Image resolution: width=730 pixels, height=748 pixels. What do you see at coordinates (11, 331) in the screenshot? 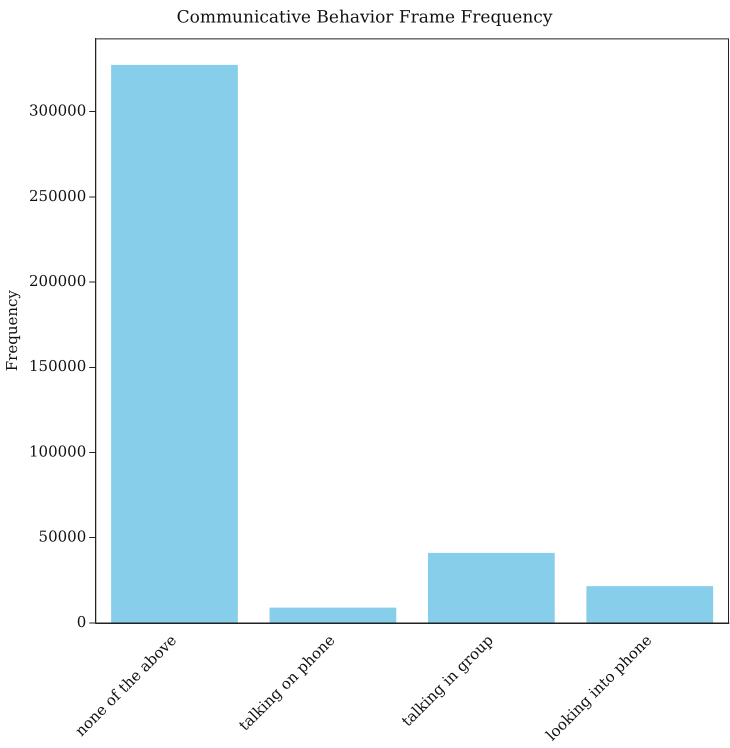
I see `y-axis-title: Frequency` at bounding box center [11, 331].